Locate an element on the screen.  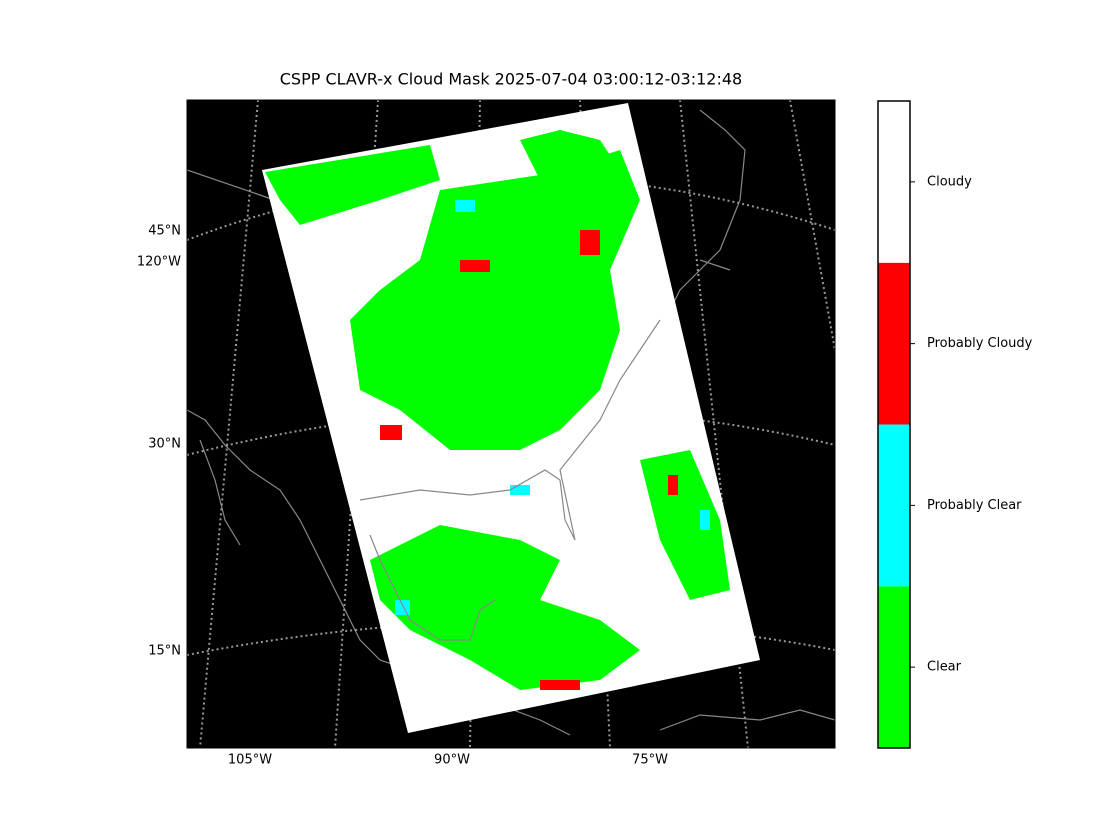
us-coast is located at coordinates (510, 480).